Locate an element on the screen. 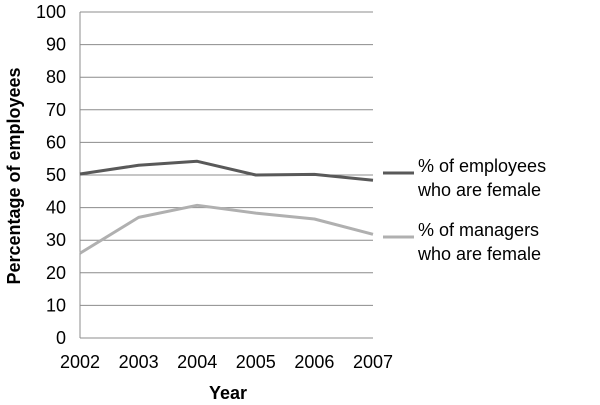 Image resolution: width=600 pixels, height=405 pixels. series-lines is located at coordinates (226, 207).